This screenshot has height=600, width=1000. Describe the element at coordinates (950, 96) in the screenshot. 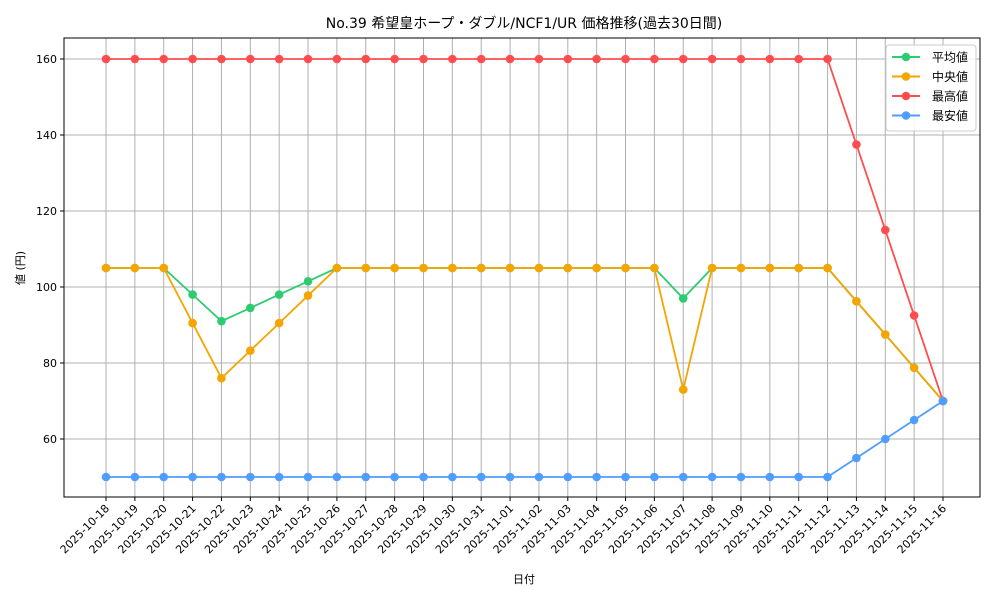

I see `legend-label: 最高値` at that location.